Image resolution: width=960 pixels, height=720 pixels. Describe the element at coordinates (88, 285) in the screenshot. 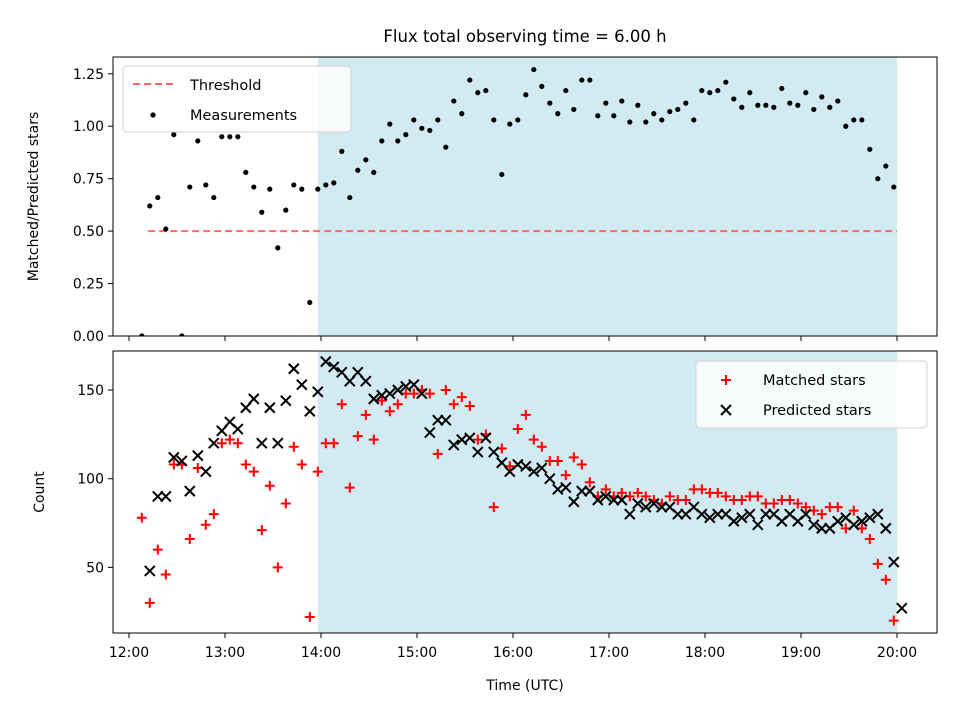

I see `y-tick-label: 0.25` at that location.